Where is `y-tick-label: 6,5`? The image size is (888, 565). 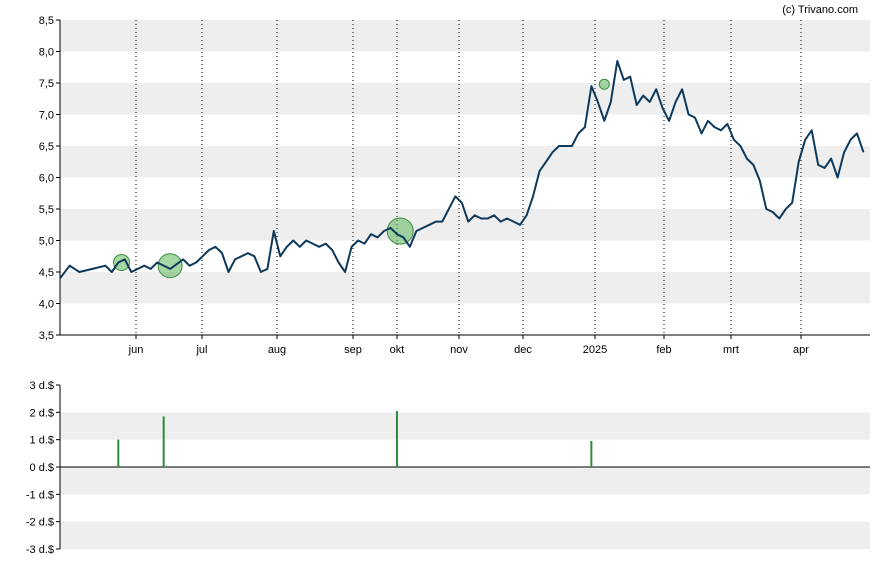 y-tick-label: 6,5 is located at coordinates (46, 147).